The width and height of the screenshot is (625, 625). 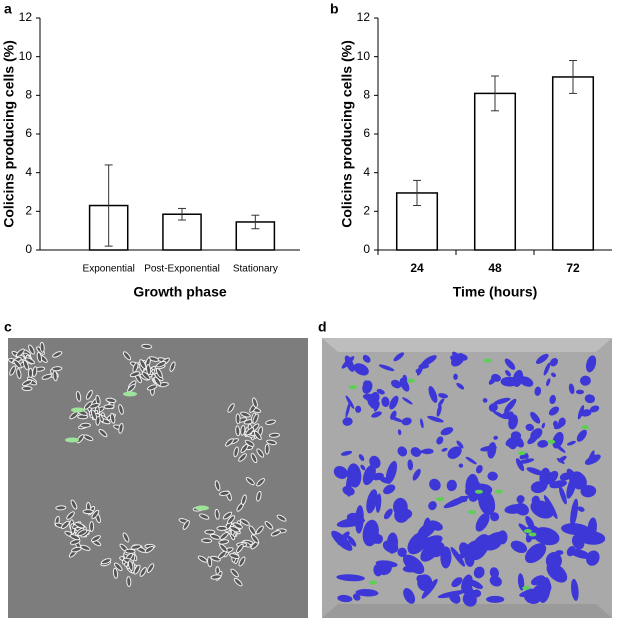 What do you see at coordinates (347, 133) in the screenshot?
I see `y-axis-label: Colicins producing cells (%)` at bounding box center [347, 133].